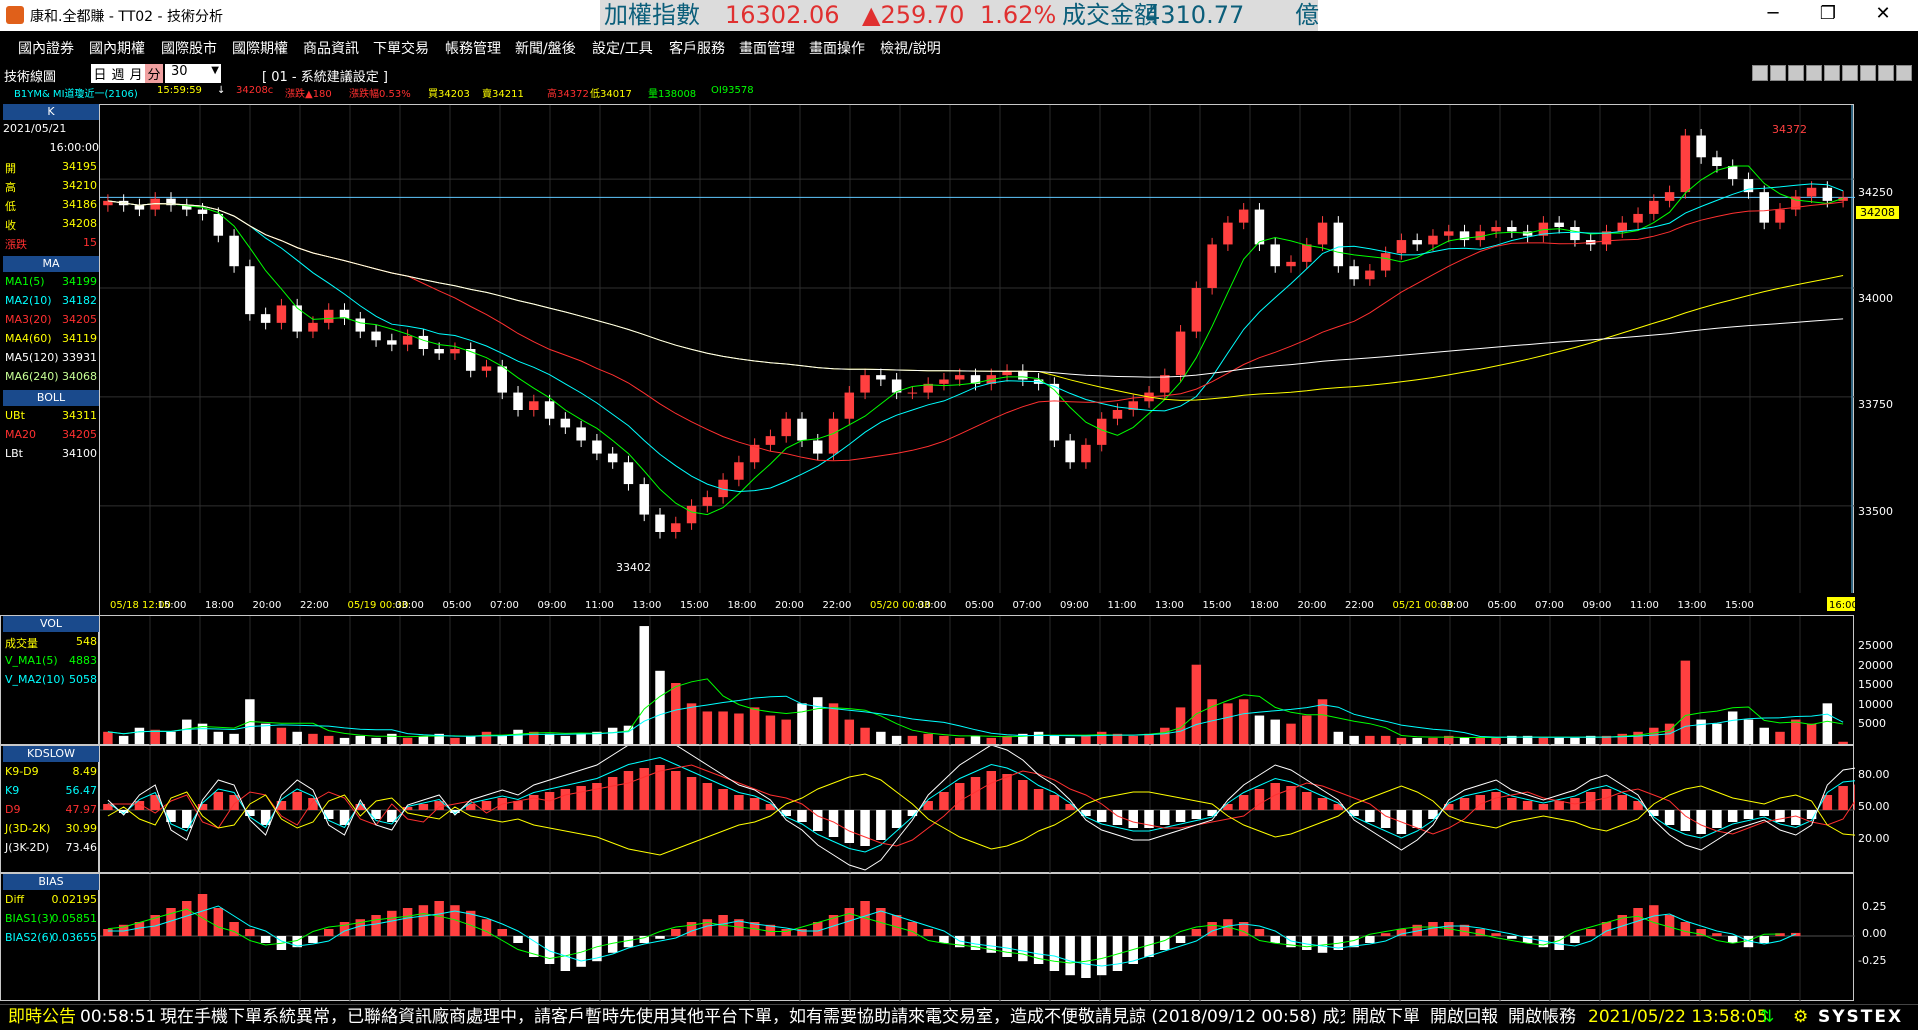 The width and height of the screenshot is (1918, 1030). Describe the element at coordinates (1828, 13) in the screenshot. I see `restore-button: ❐` at that location.